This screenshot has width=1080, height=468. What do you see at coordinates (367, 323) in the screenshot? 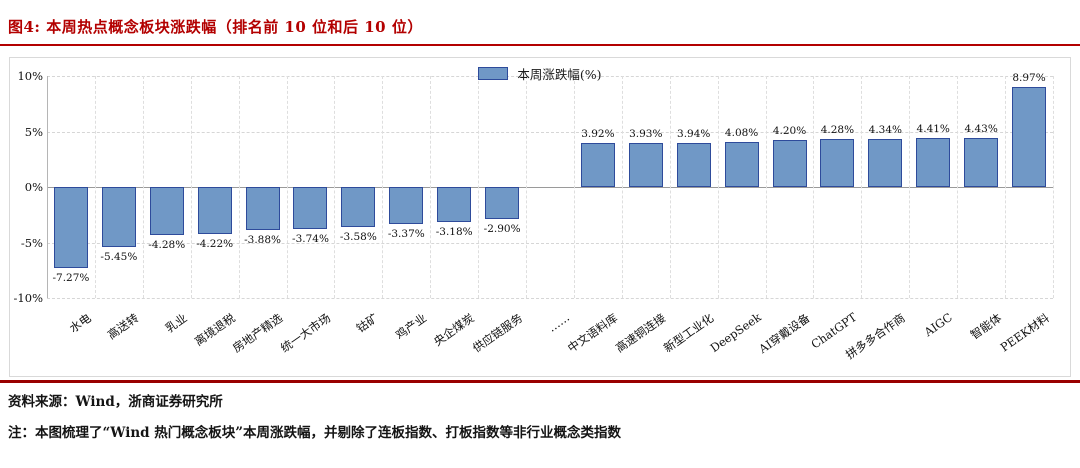
I see `x-axis-category-label: 钴矿` at bounding box center [367, 323].